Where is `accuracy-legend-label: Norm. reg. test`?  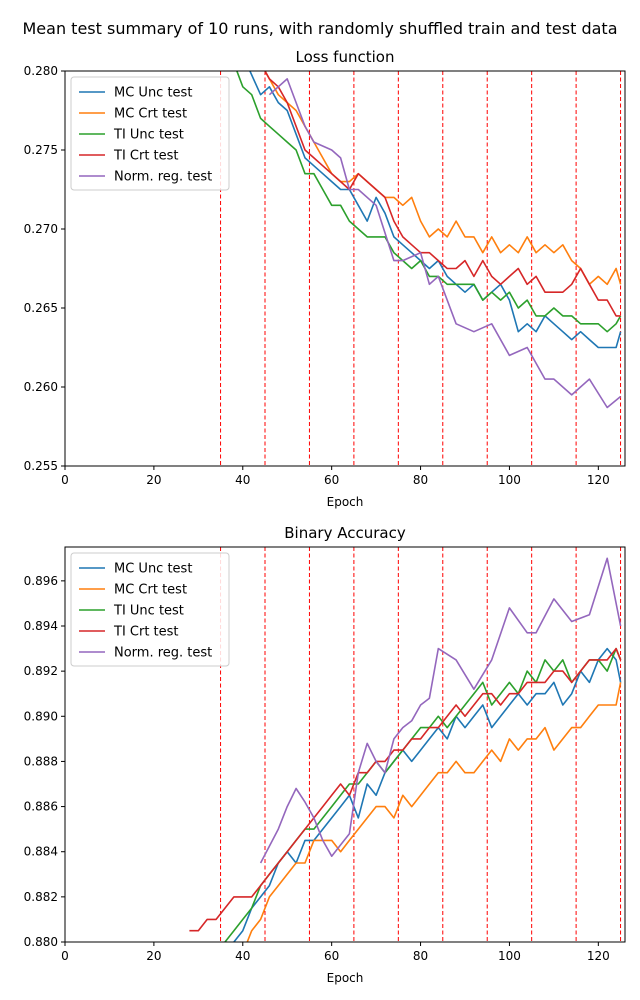
accuracy-legend-label: Norm. reg. test is located at coordinates (163, 653).